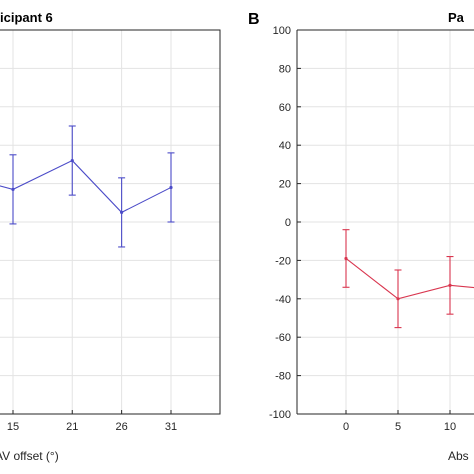  I want to click on chart-title-a: icipant 6, so click(26, 17).